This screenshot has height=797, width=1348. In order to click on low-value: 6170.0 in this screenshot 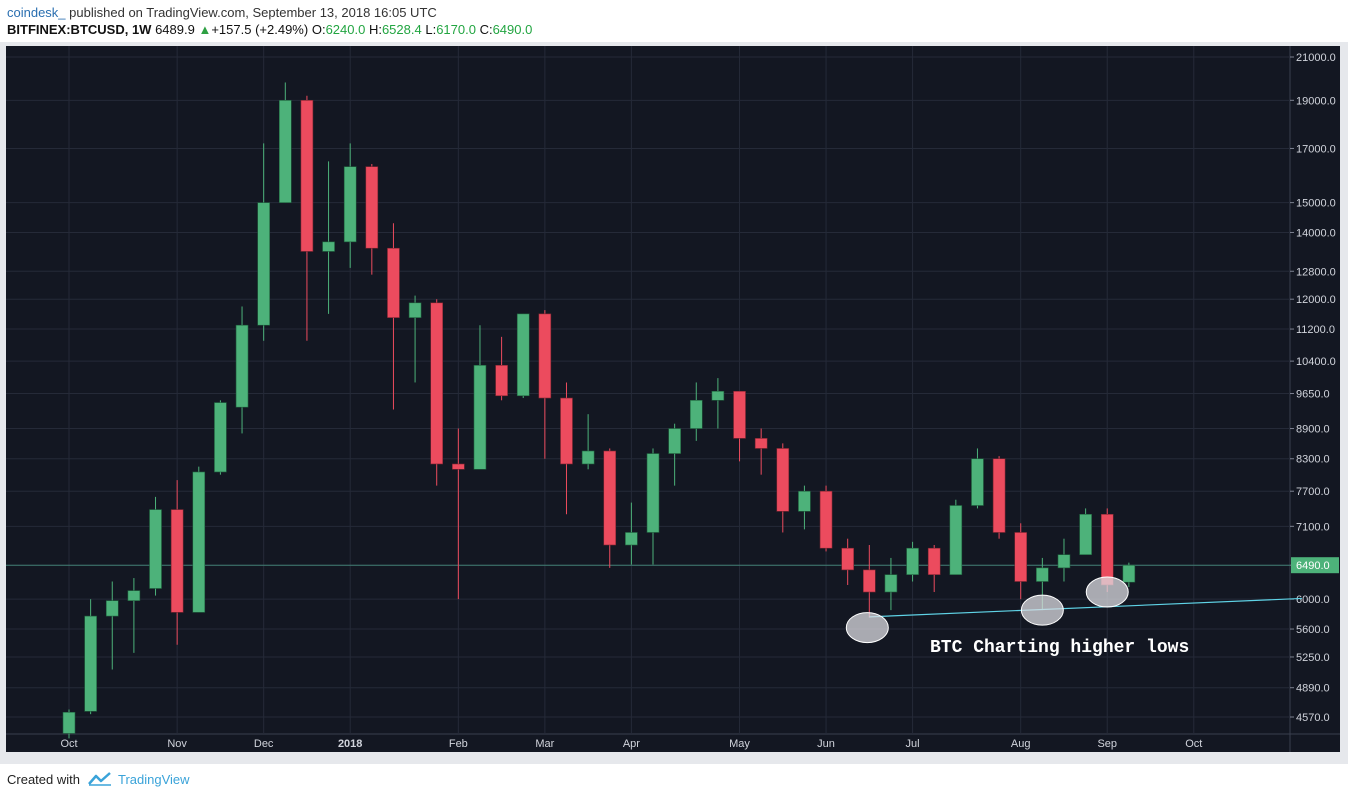, I will do `click(456, 29)`.